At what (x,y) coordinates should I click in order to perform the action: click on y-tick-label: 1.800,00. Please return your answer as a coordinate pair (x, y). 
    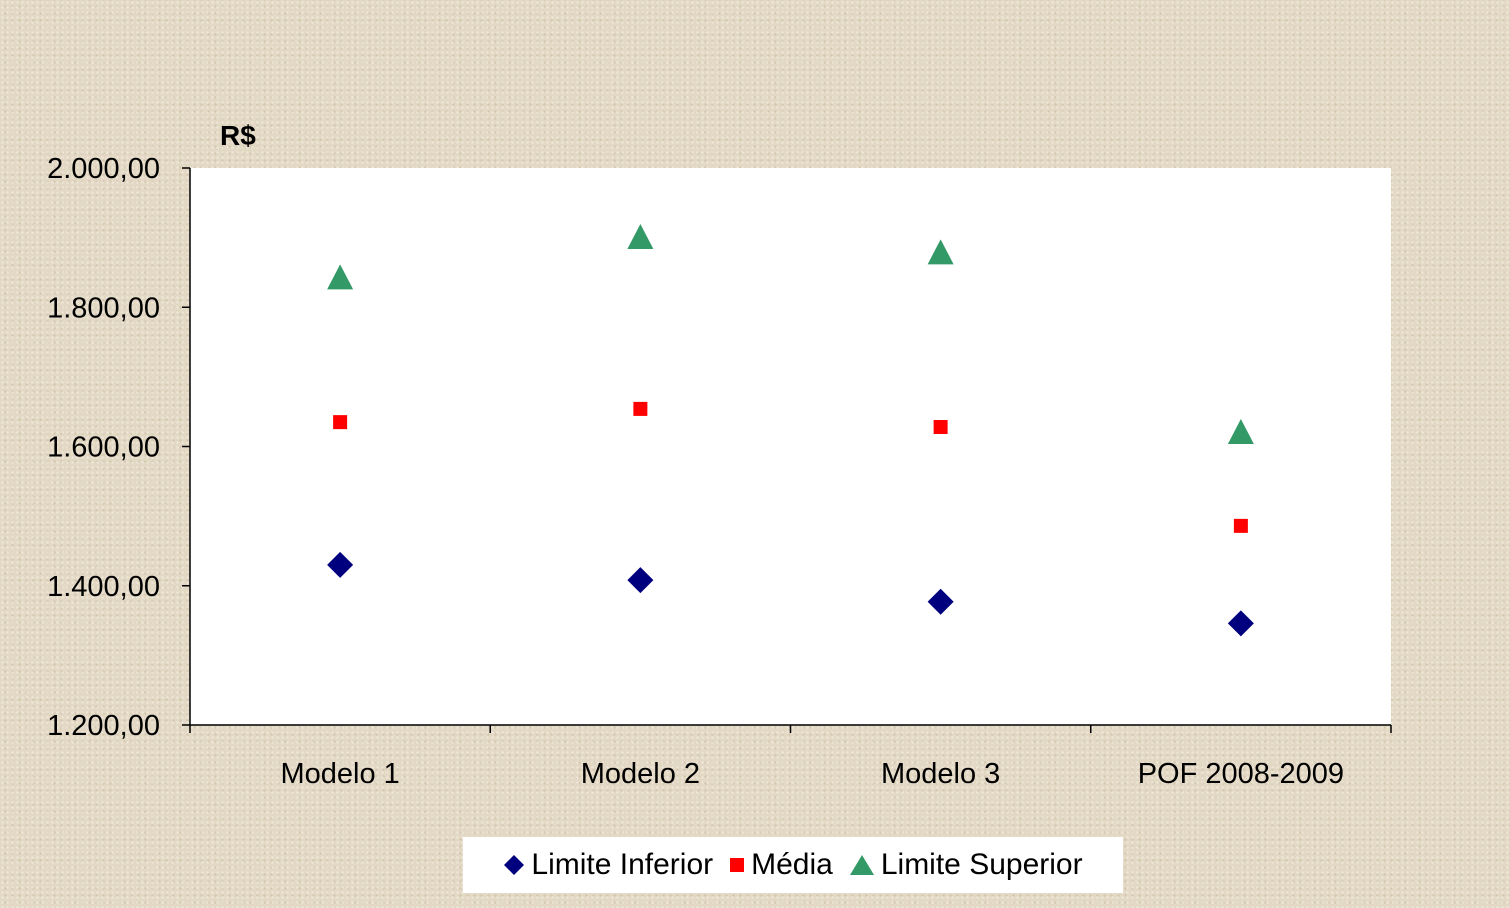
    Looking at the image, I should click on (103, 308).